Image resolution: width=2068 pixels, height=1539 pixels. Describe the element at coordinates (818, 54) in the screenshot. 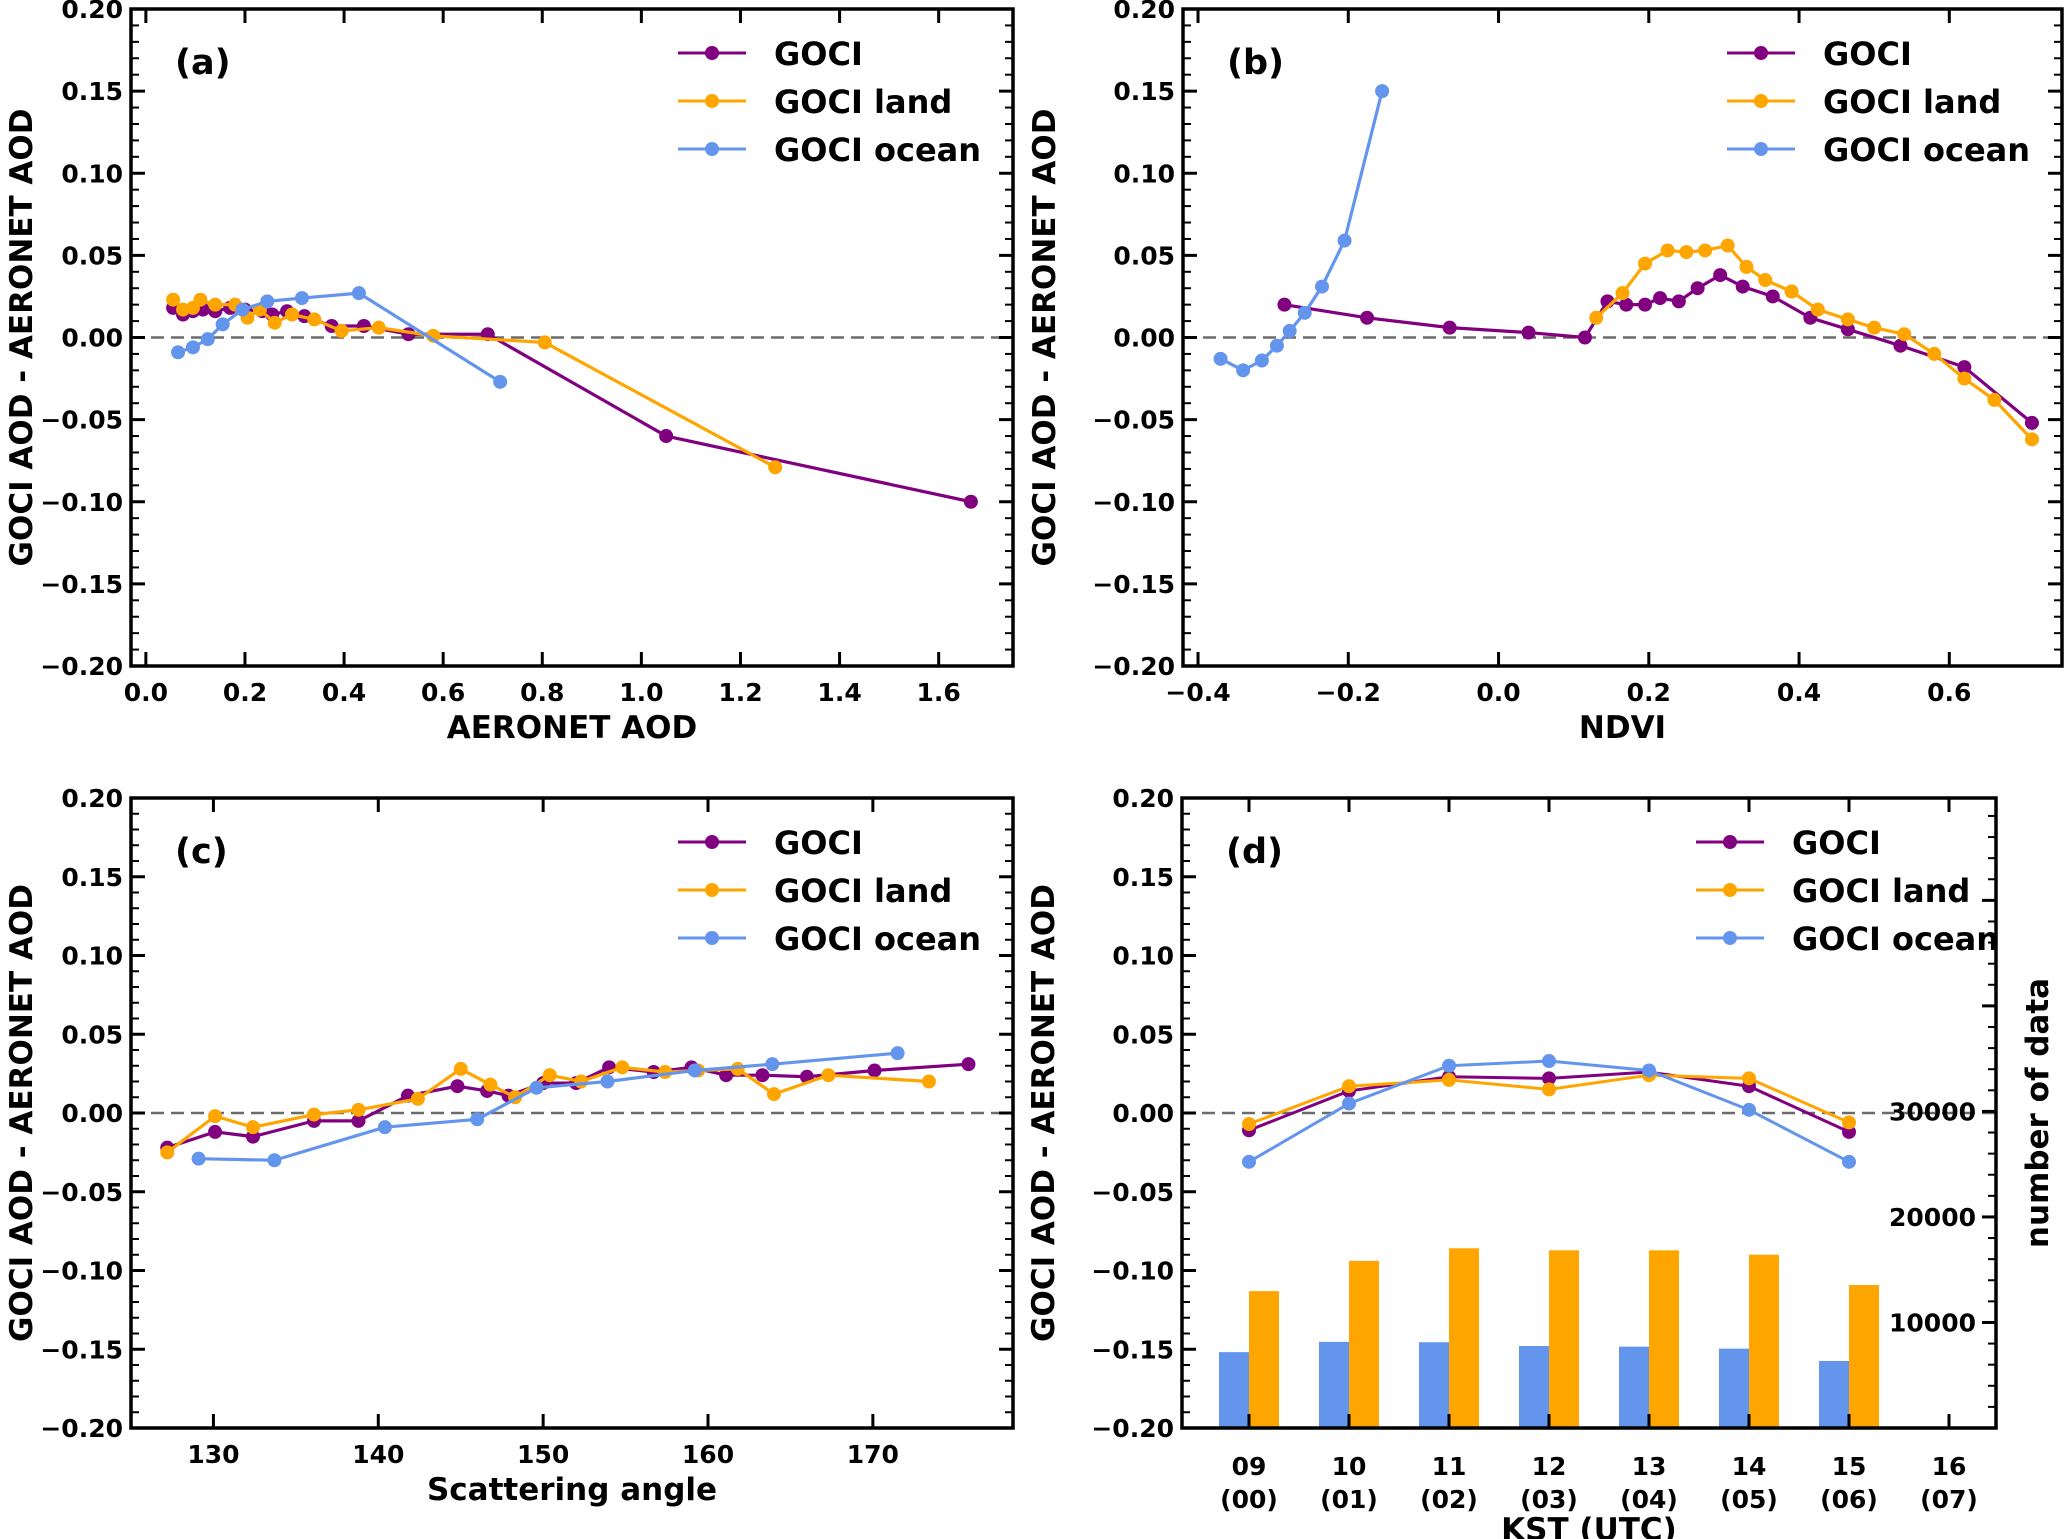

I see `legend-label-goci: GOCI` at that location.